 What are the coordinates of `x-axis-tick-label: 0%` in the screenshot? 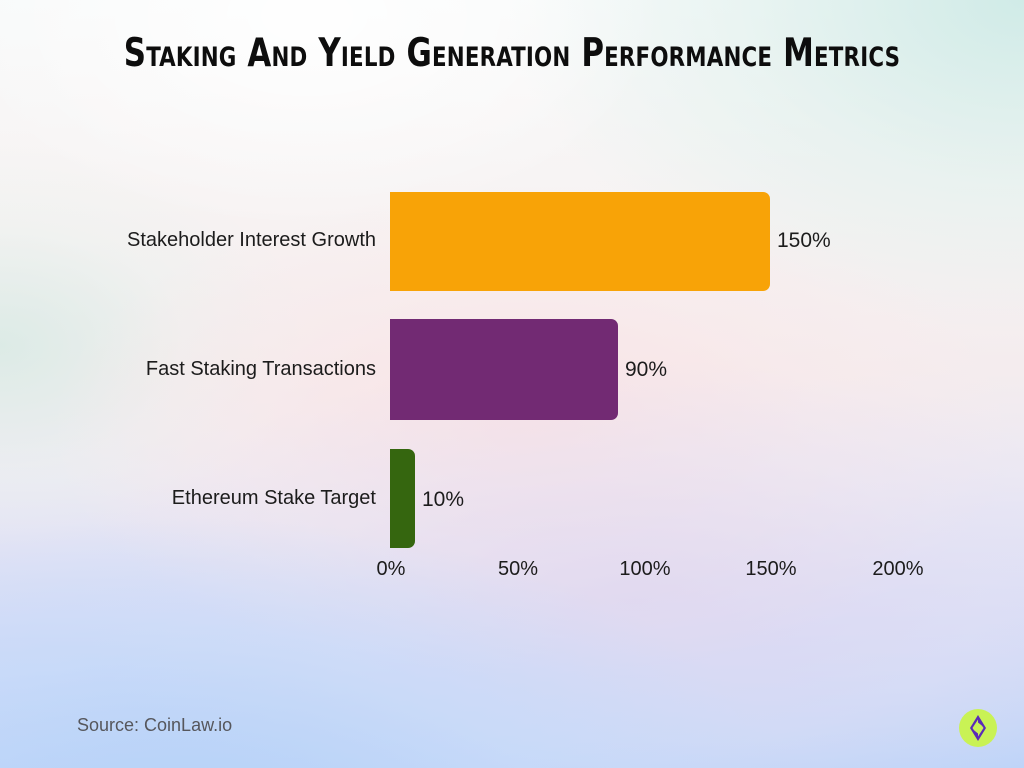 It's located at (391, 569).